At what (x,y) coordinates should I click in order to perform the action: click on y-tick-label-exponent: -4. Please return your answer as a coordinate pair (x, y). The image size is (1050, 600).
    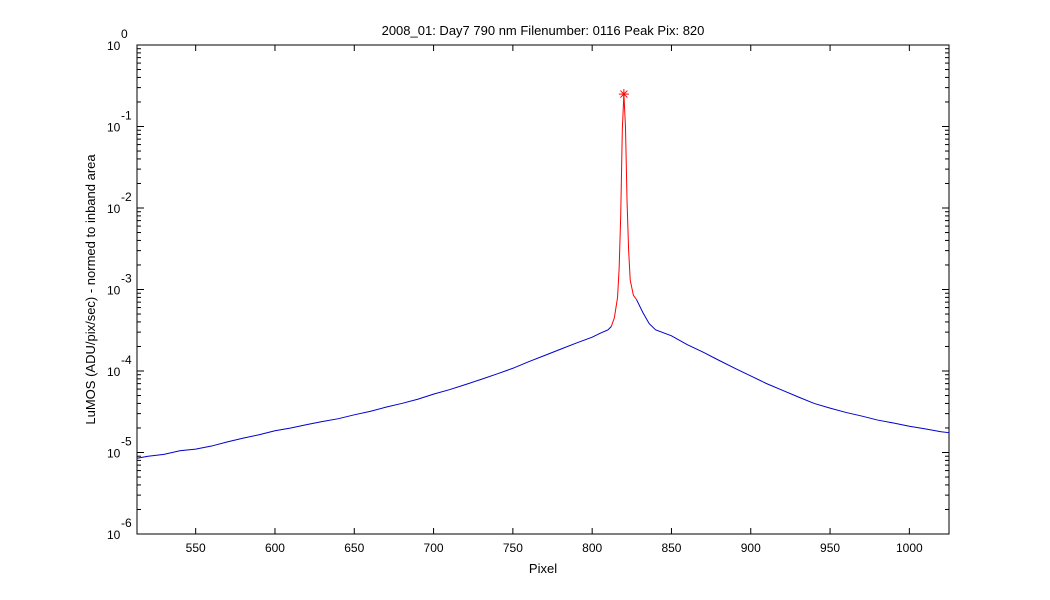
    Looking at the image, I should click on (126, 360).